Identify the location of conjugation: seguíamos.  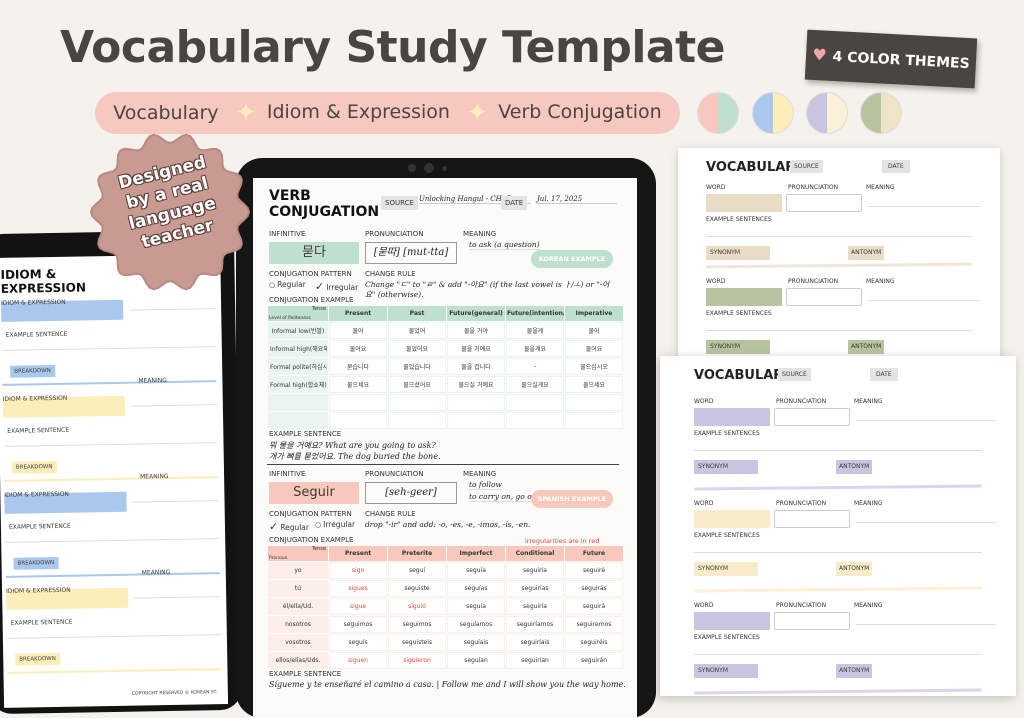
(476, 624).